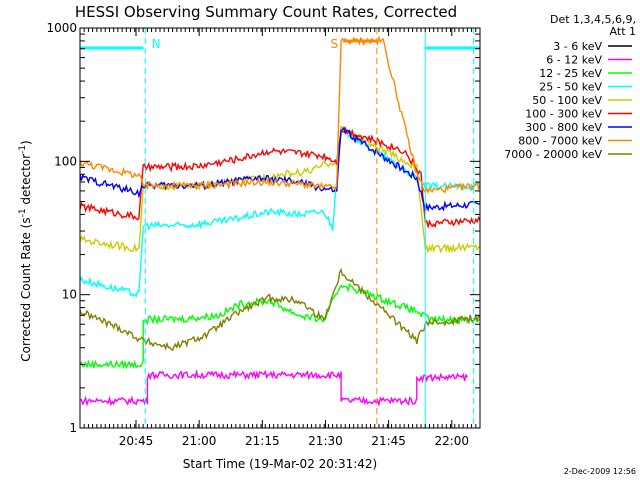 The image size is (640, 480). Describe the element at coordinates (567, 100) in the screenshot. I see `legend-label: 50 - 100 keV` at that location.